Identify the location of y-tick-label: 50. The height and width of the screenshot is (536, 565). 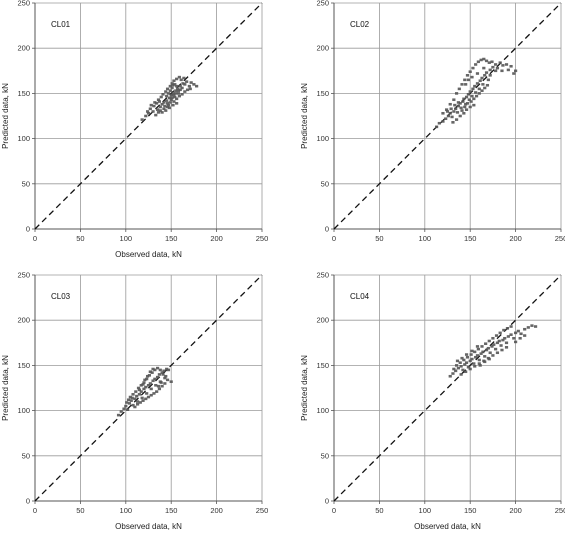
(325, 455).